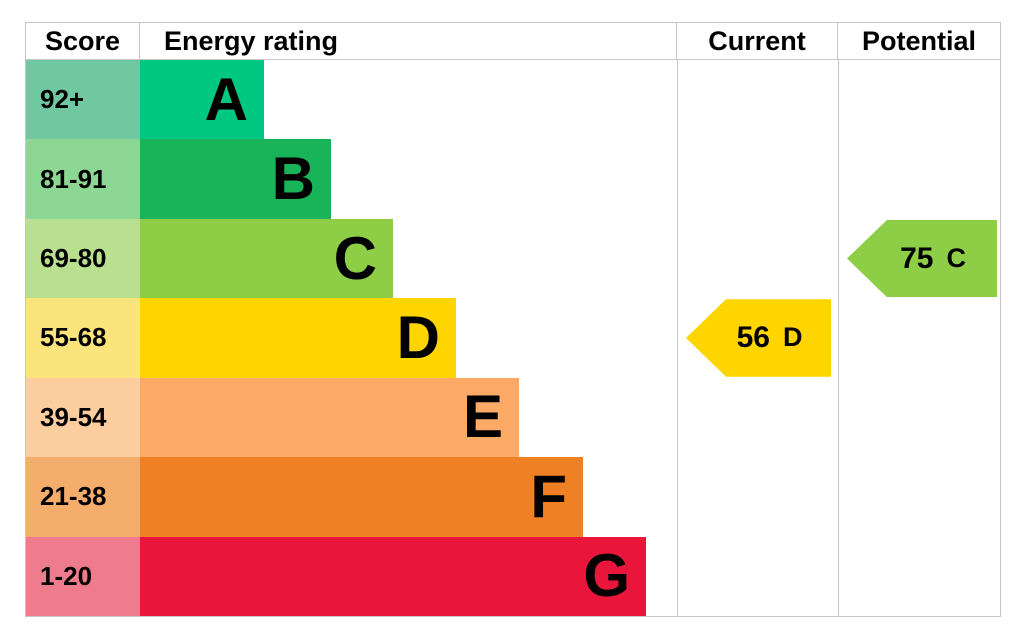  I want to click on header-current: Current, so click(757, 41).